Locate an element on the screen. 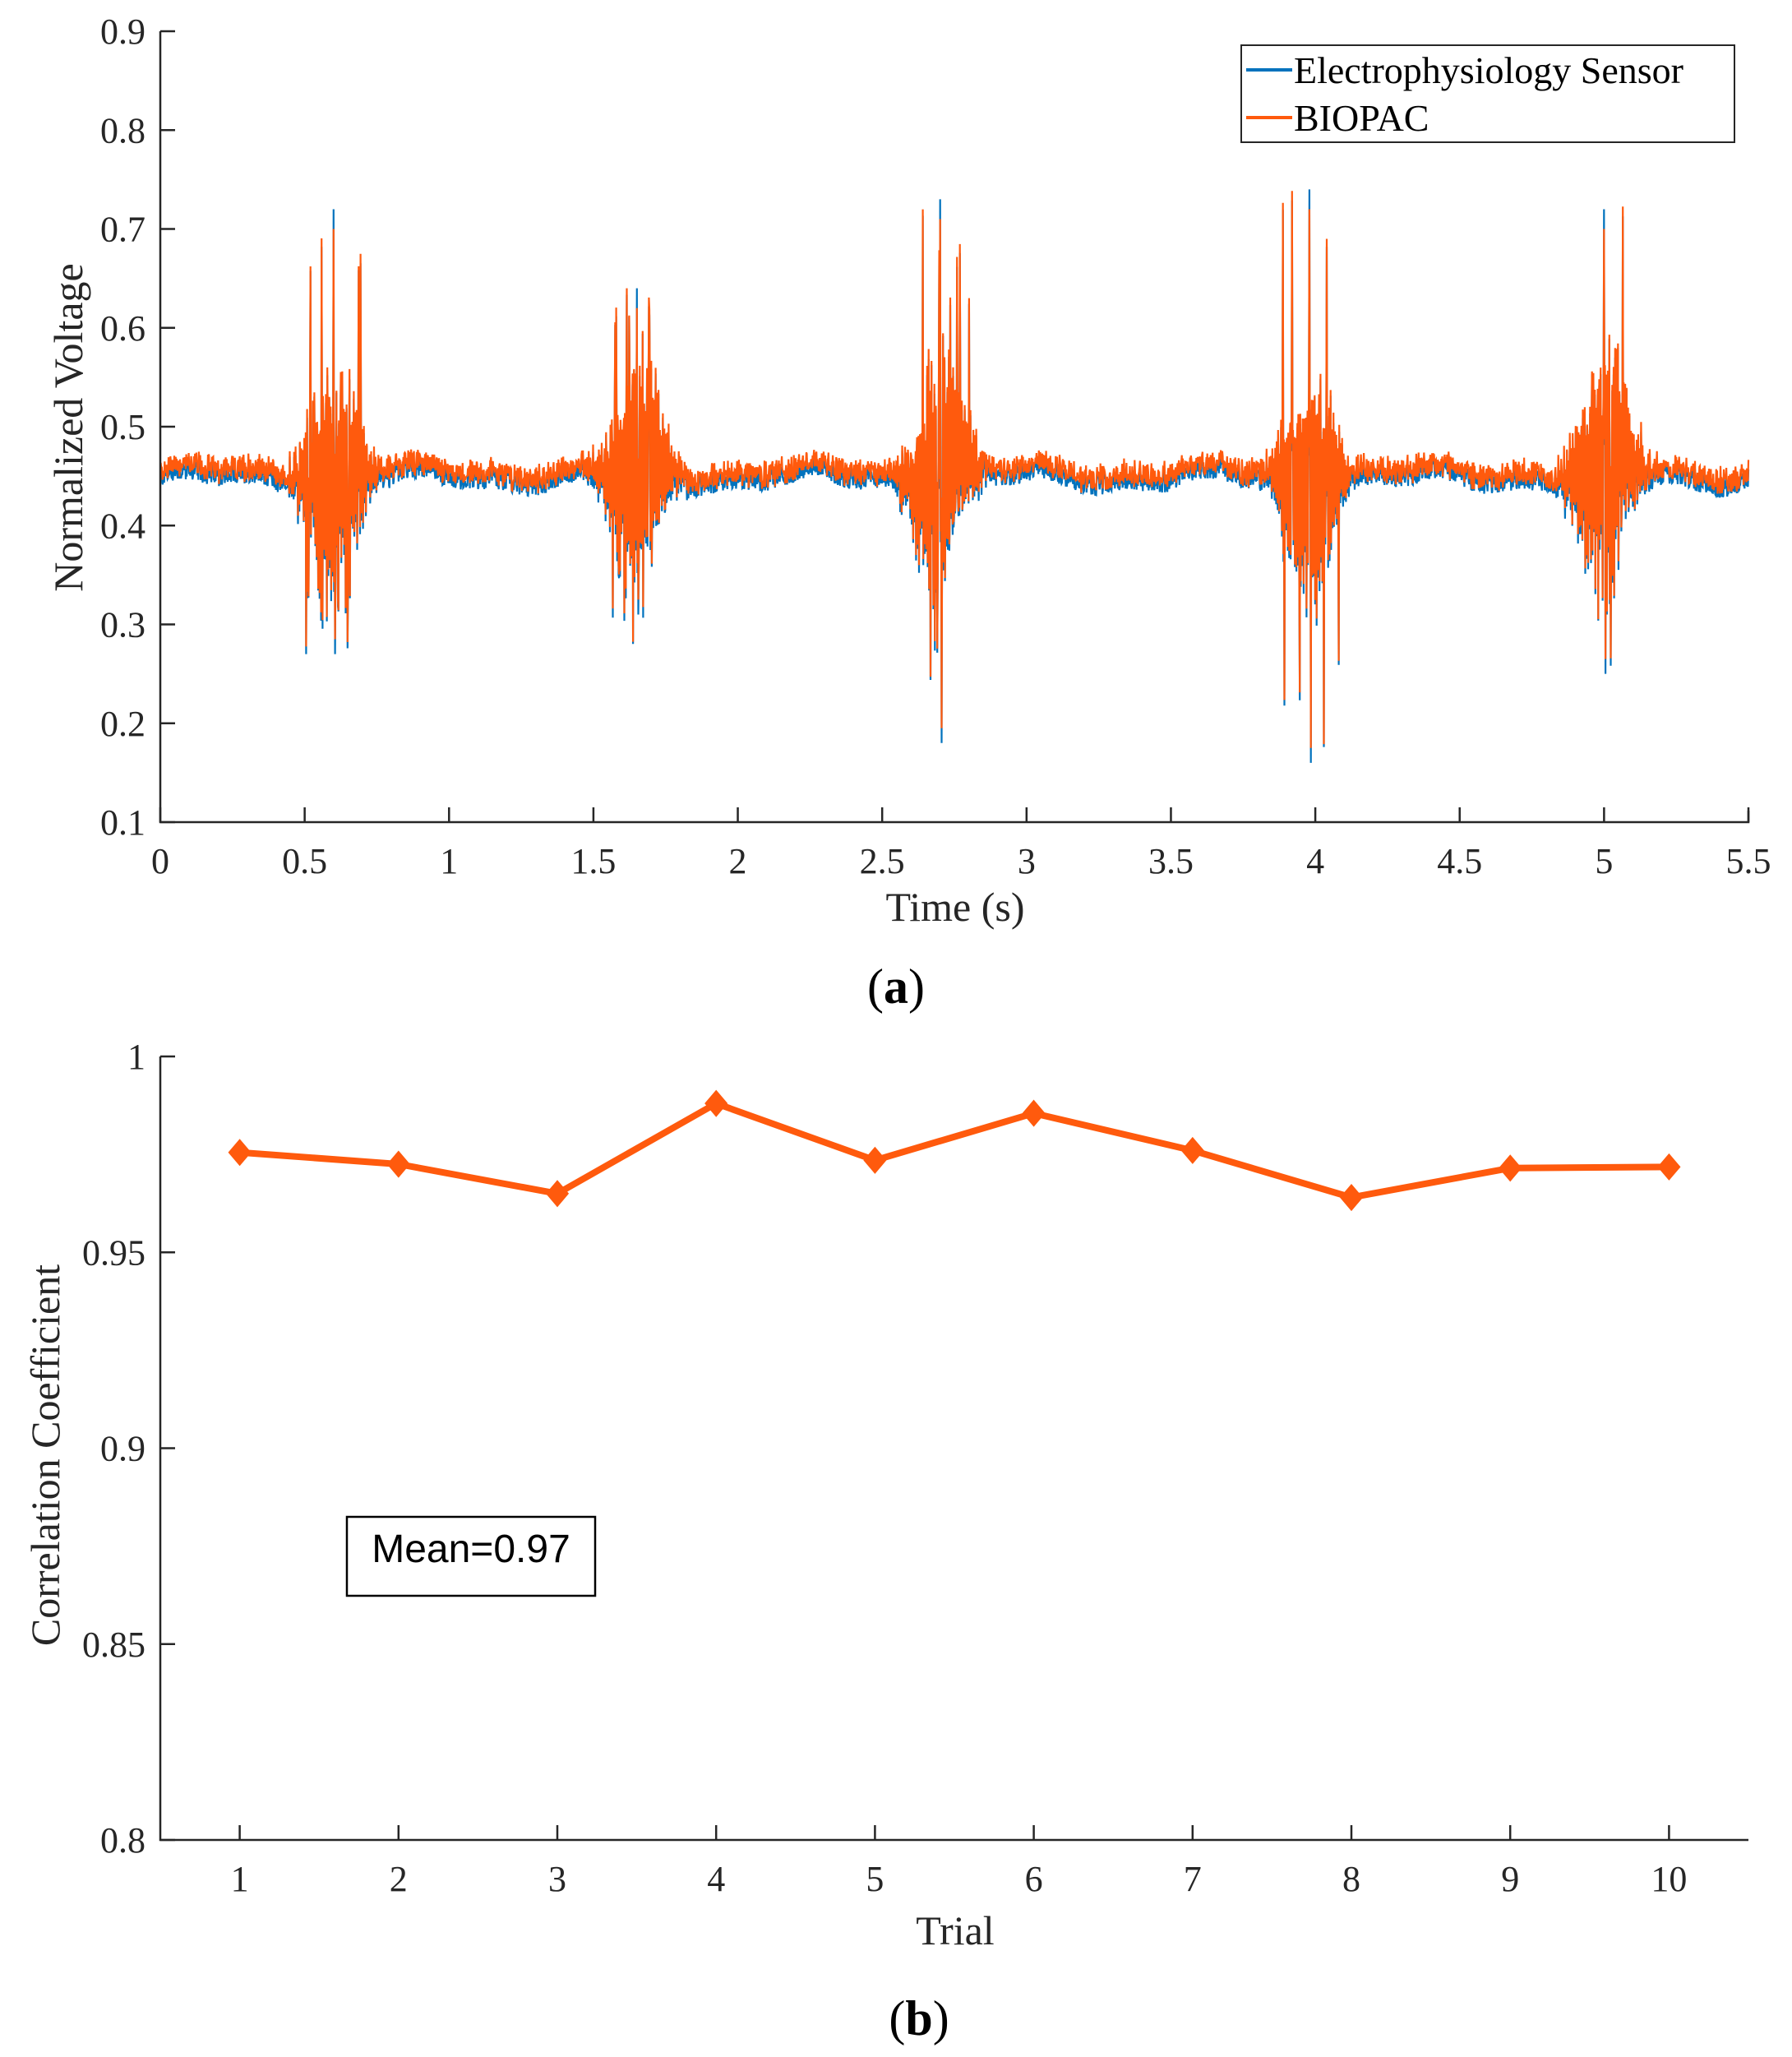 This screenshot has height=2057, width=1792. panel-a-label: (a) is located at coordinates (896, 986).